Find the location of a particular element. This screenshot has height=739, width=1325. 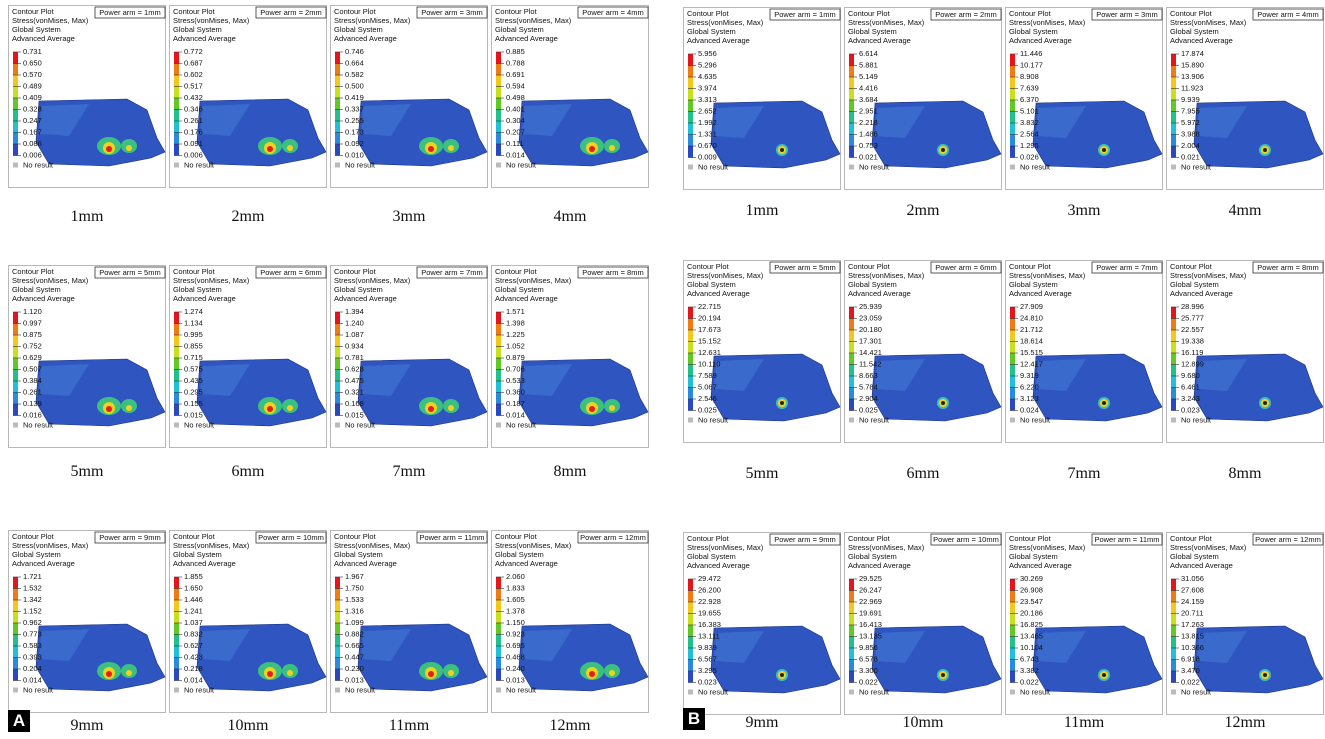

legend-value: 0.447 is located at coordinates (354, 656).